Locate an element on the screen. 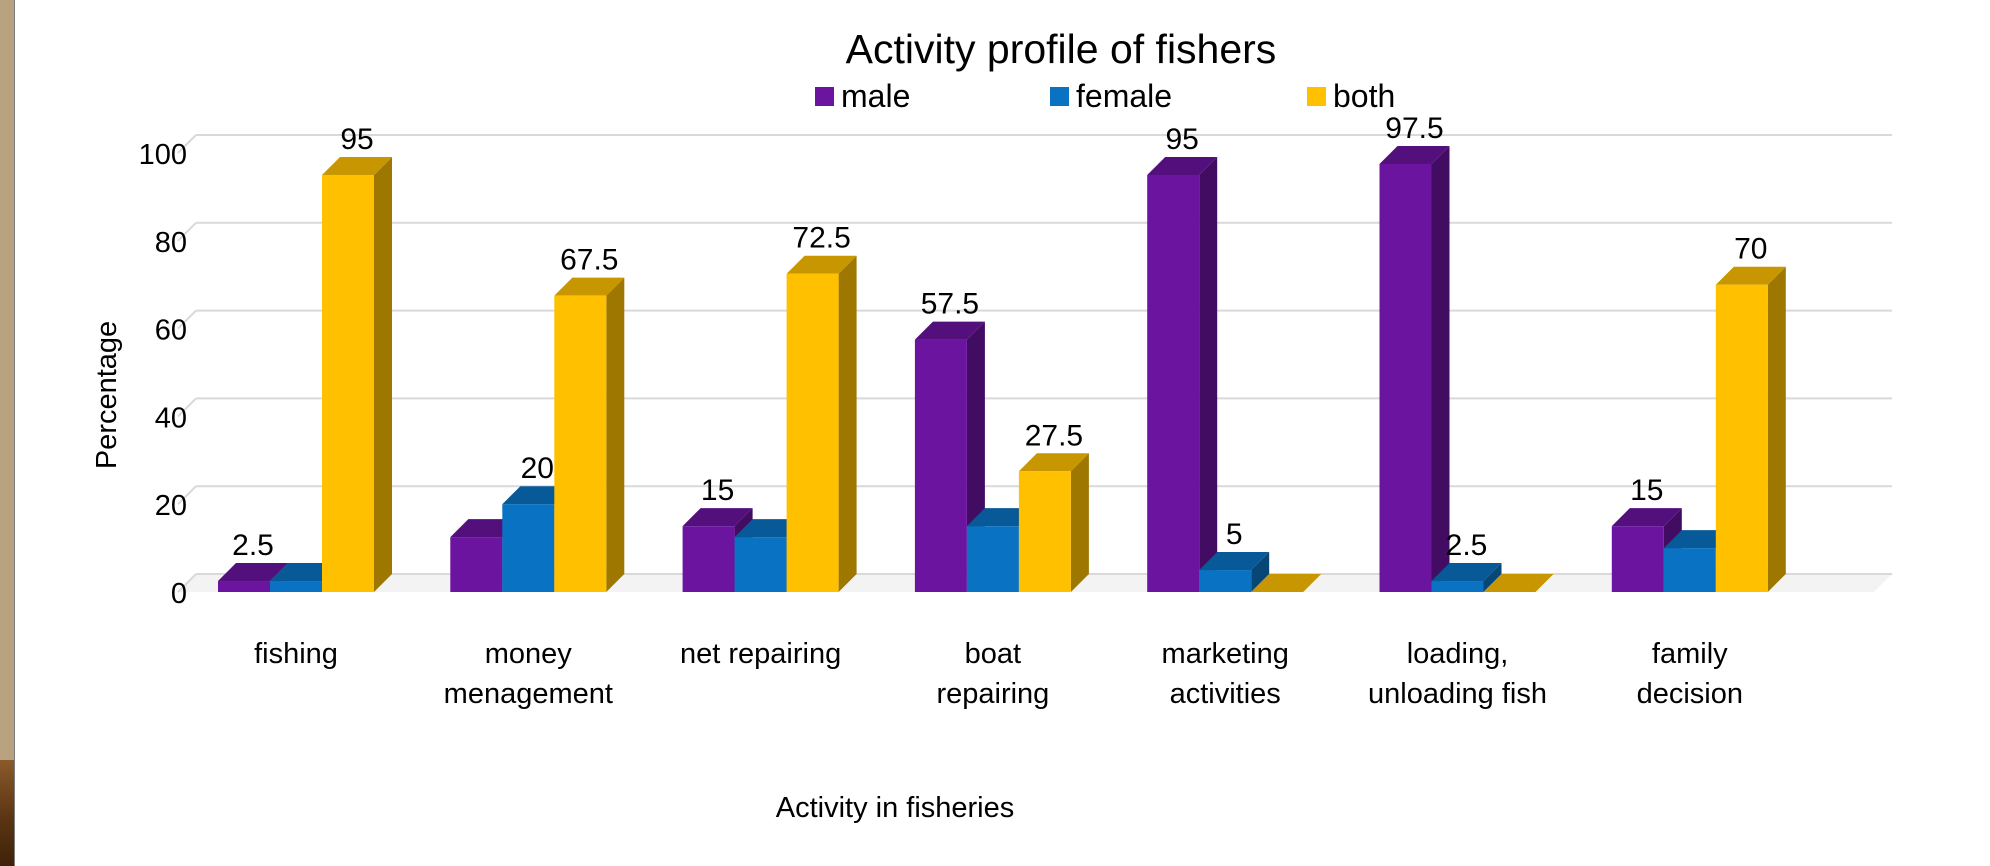 This screenshot has height=866, width=1990. x-category-label: net repairing is located at coordinates (760, 654).